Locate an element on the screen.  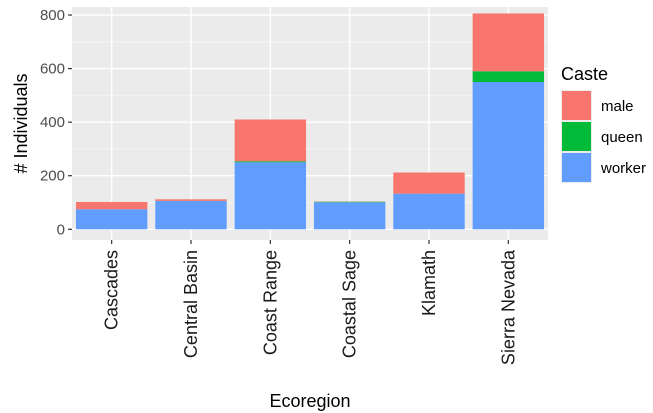
legend-key-queen is located at coordinates (576, 136).